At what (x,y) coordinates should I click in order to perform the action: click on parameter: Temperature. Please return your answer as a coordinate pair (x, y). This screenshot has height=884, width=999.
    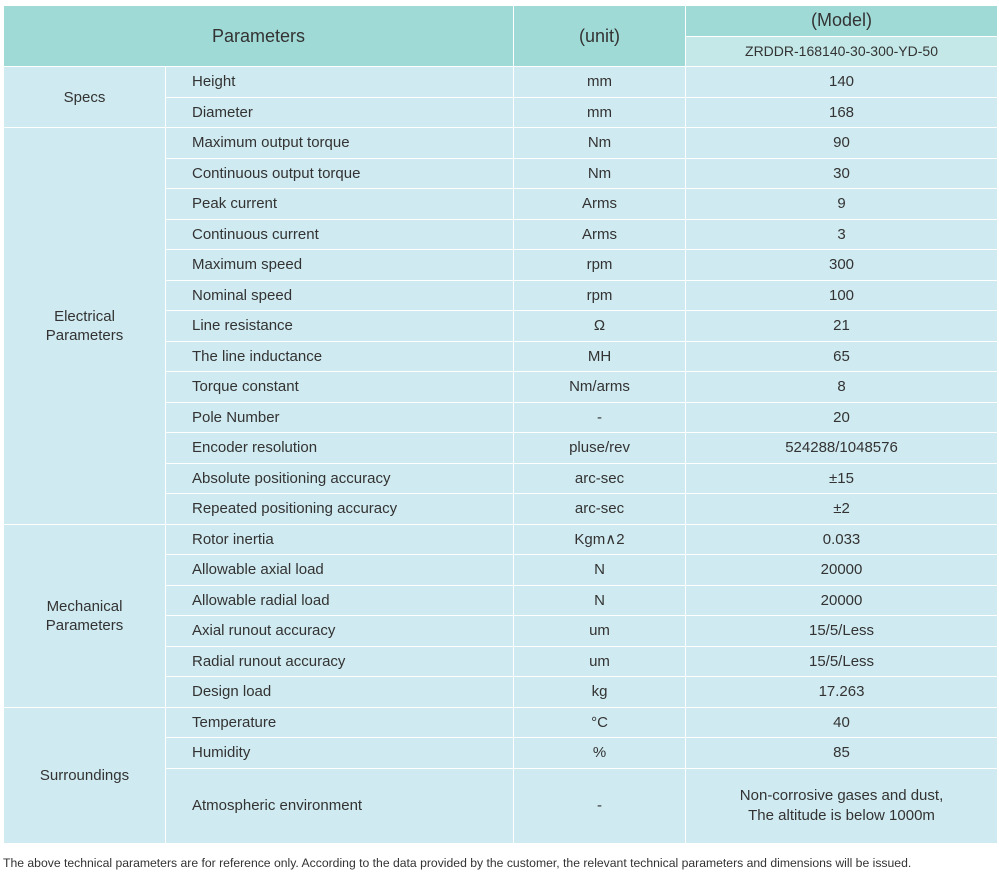
    Looking at the image, I should click on (339, 722).